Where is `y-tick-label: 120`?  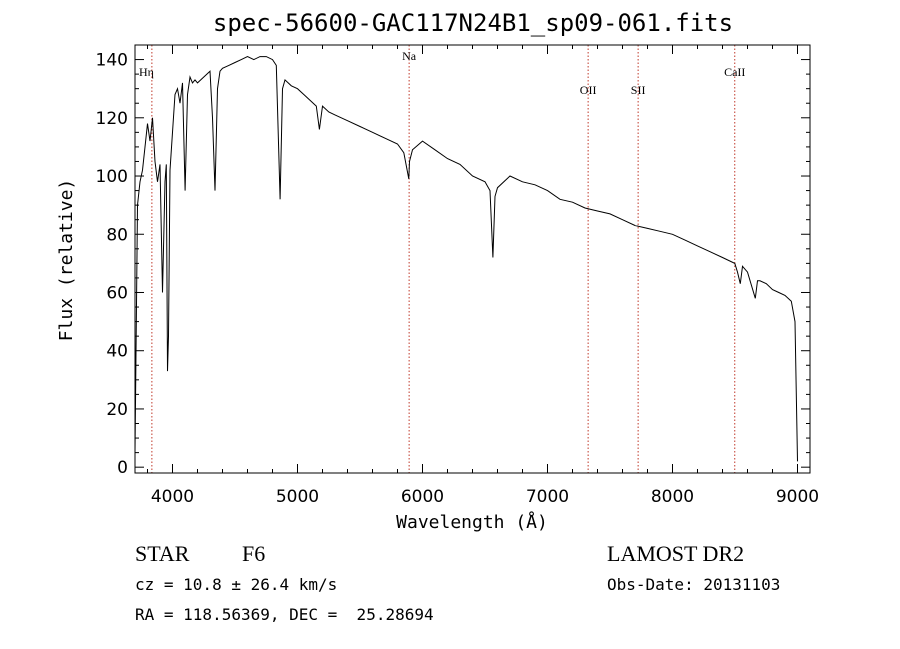
y-tick-label: 120 is located at coordinates (112, 119).